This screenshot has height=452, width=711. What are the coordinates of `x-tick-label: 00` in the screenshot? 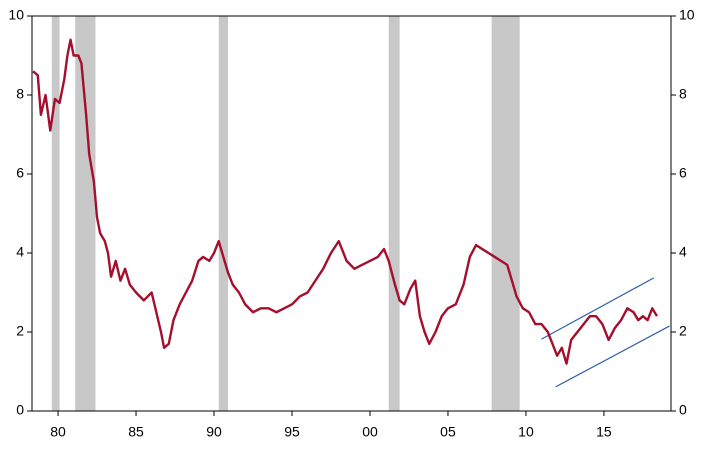 It's located at (370, 432).